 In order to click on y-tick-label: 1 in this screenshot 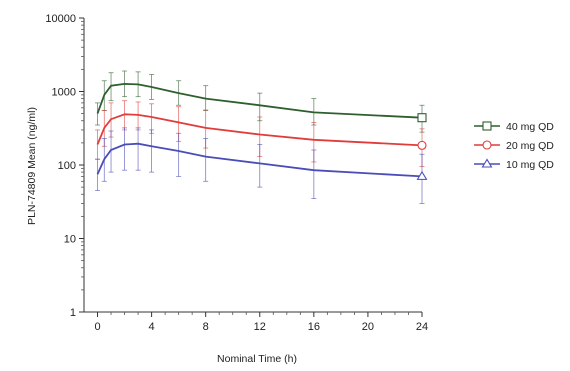, I will do `click(73, 313)`.